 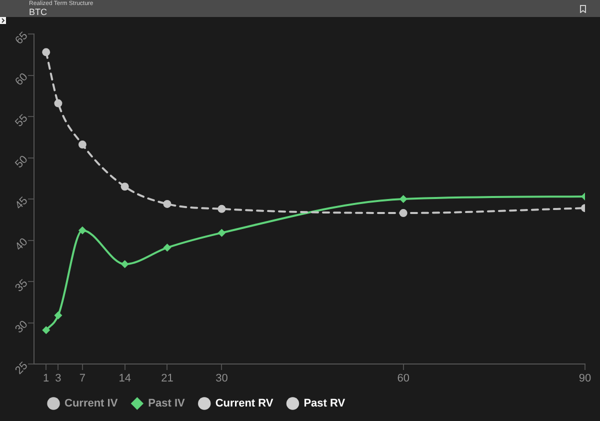 What do you see at coordinates (124, 378) in the screenshot?
I see `x-tick-label: 14` at bounding box center [124, 378].